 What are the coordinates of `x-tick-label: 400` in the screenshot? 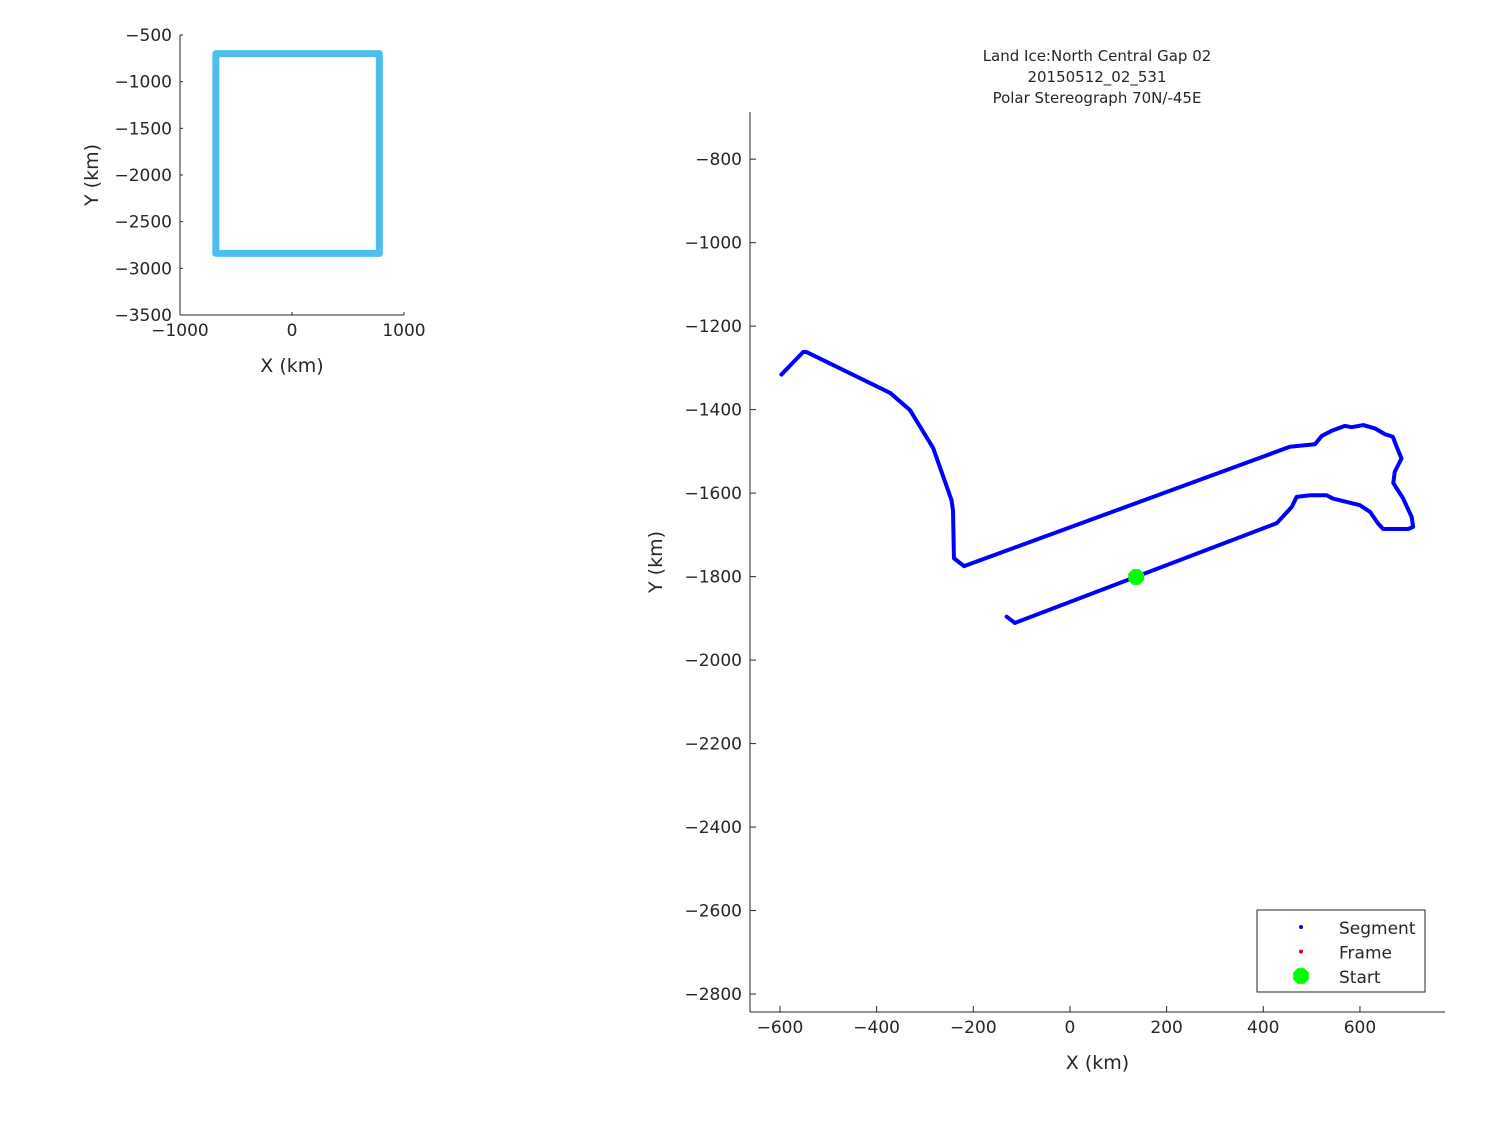 It's located at (1263, 1028).